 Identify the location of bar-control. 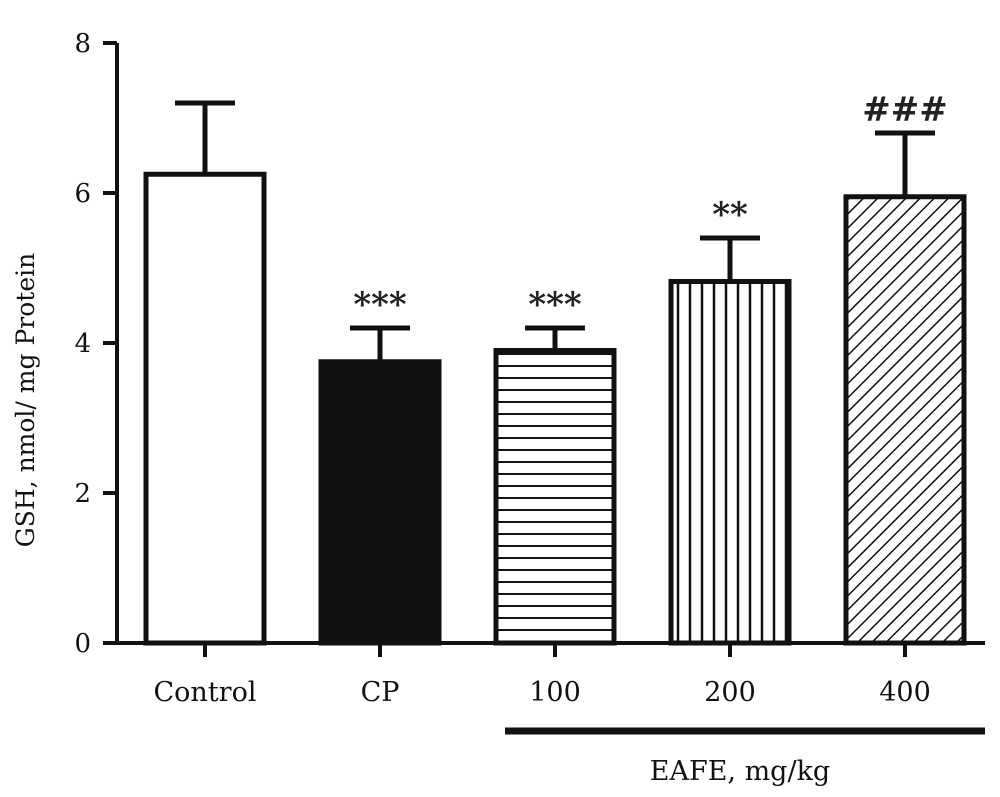
(205, 408).